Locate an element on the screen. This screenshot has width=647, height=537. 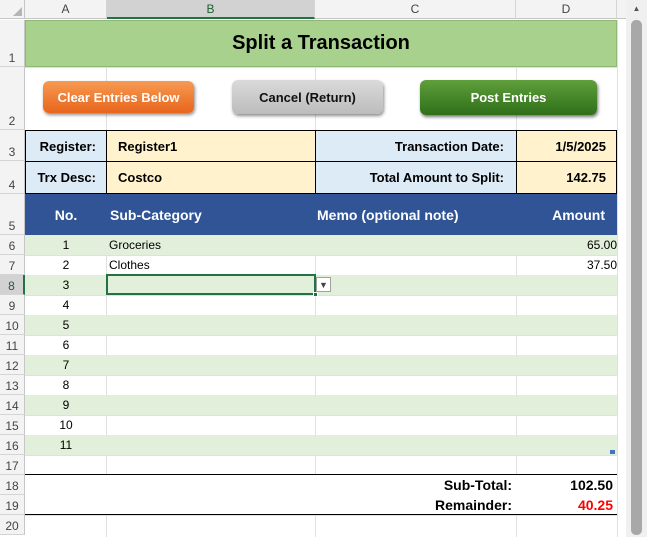
table-header is located at coordinates (321, 214).